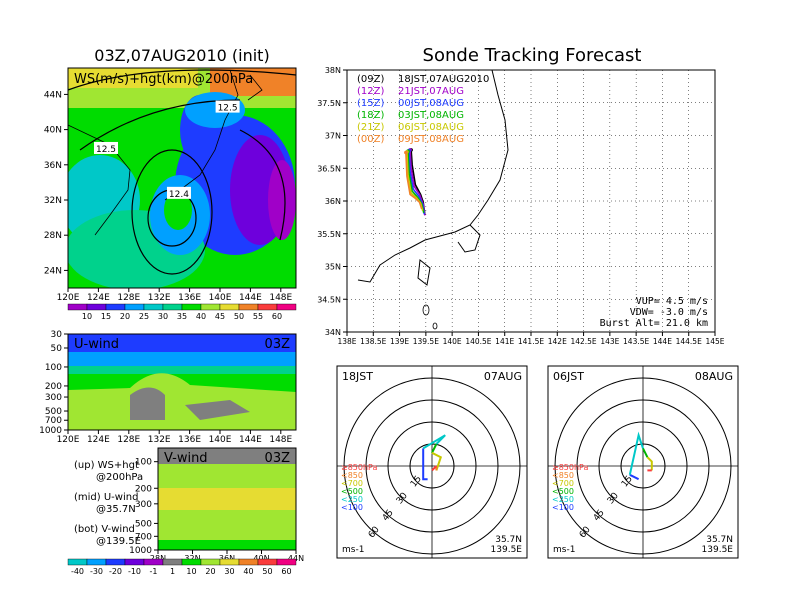 The width and height of the screenshot is (792, 612). What do you see at coordinates (158, 558) in the screenshot?
I see `v-x-tick-label: 28N` at bounding box center [158, 558].